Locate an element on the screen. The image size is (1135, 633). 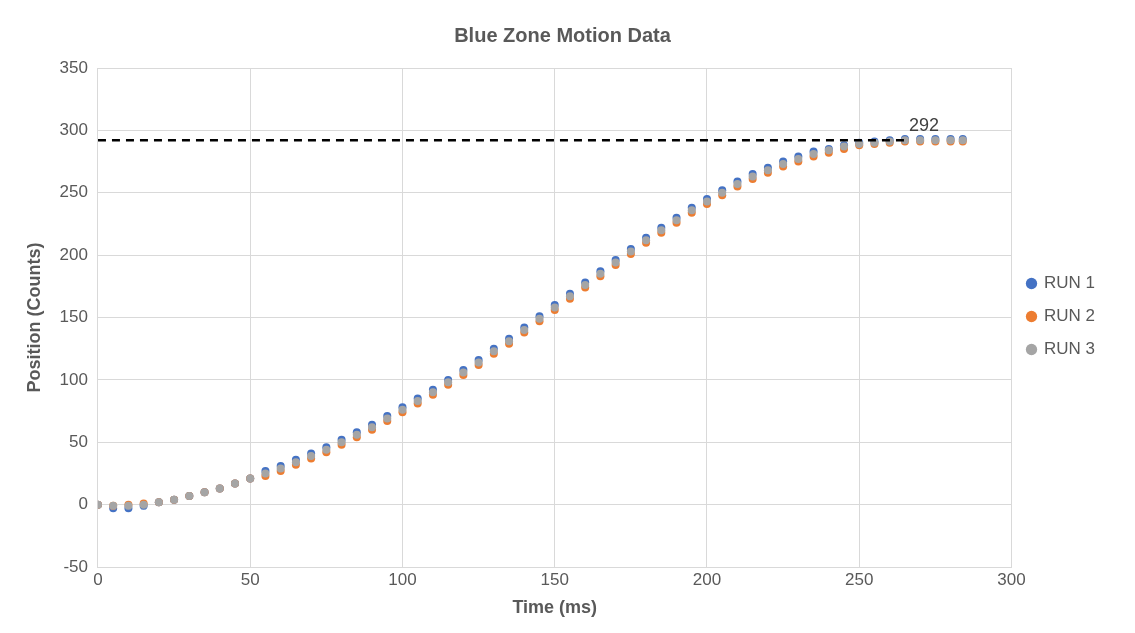
y-tick-label: 300 is located at coordinates (73, 130).